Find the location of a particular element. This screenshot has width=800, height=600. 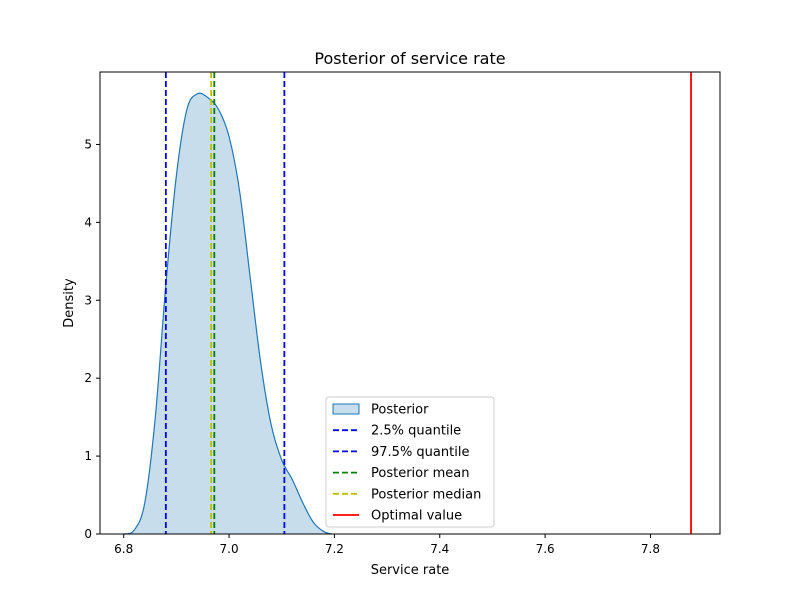

x-tick-label: 7.6 is located at coordinates (545, 549).